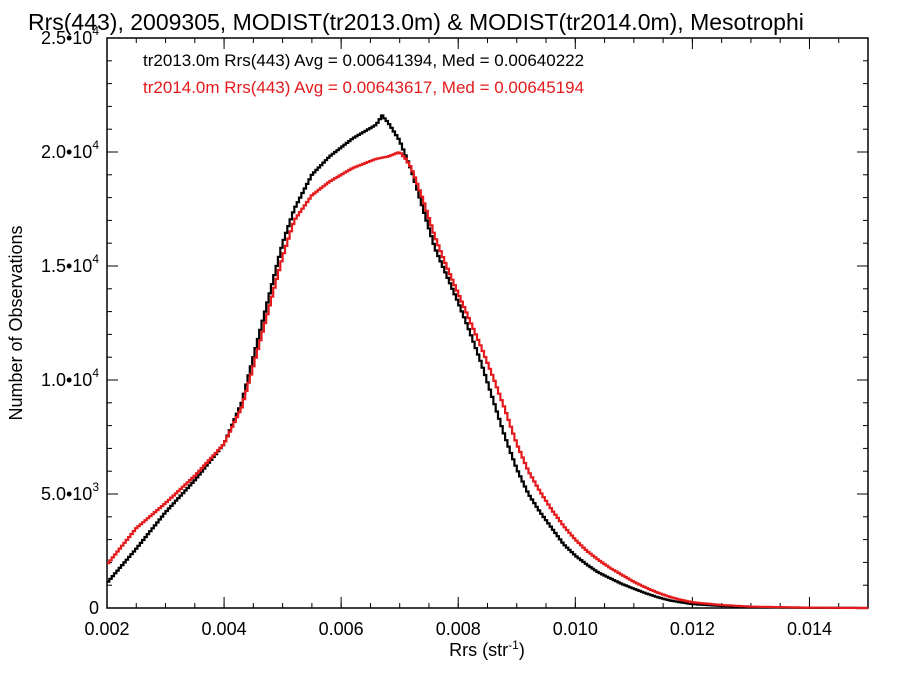 The image size is (900, 675). Describe the element at coordinates (809, 629) in the screenshot. I see `x-tick-label: 0.014` at that location.